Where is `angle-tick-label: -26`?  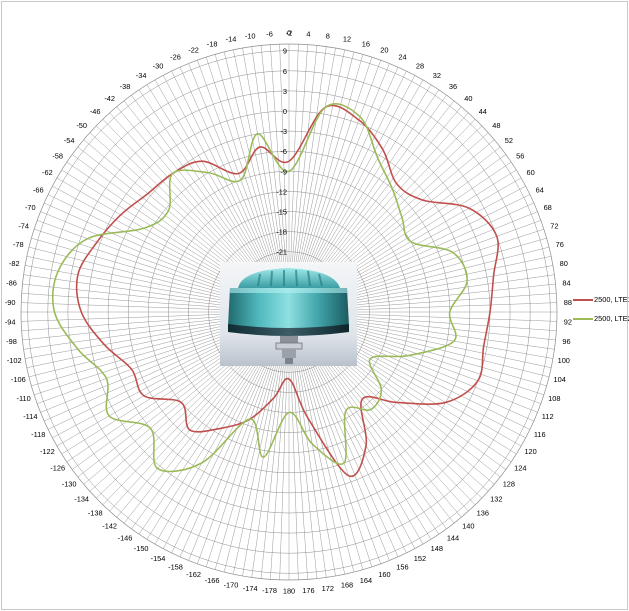 angle-tick-label: -26 is located at coordinates (175, 57).